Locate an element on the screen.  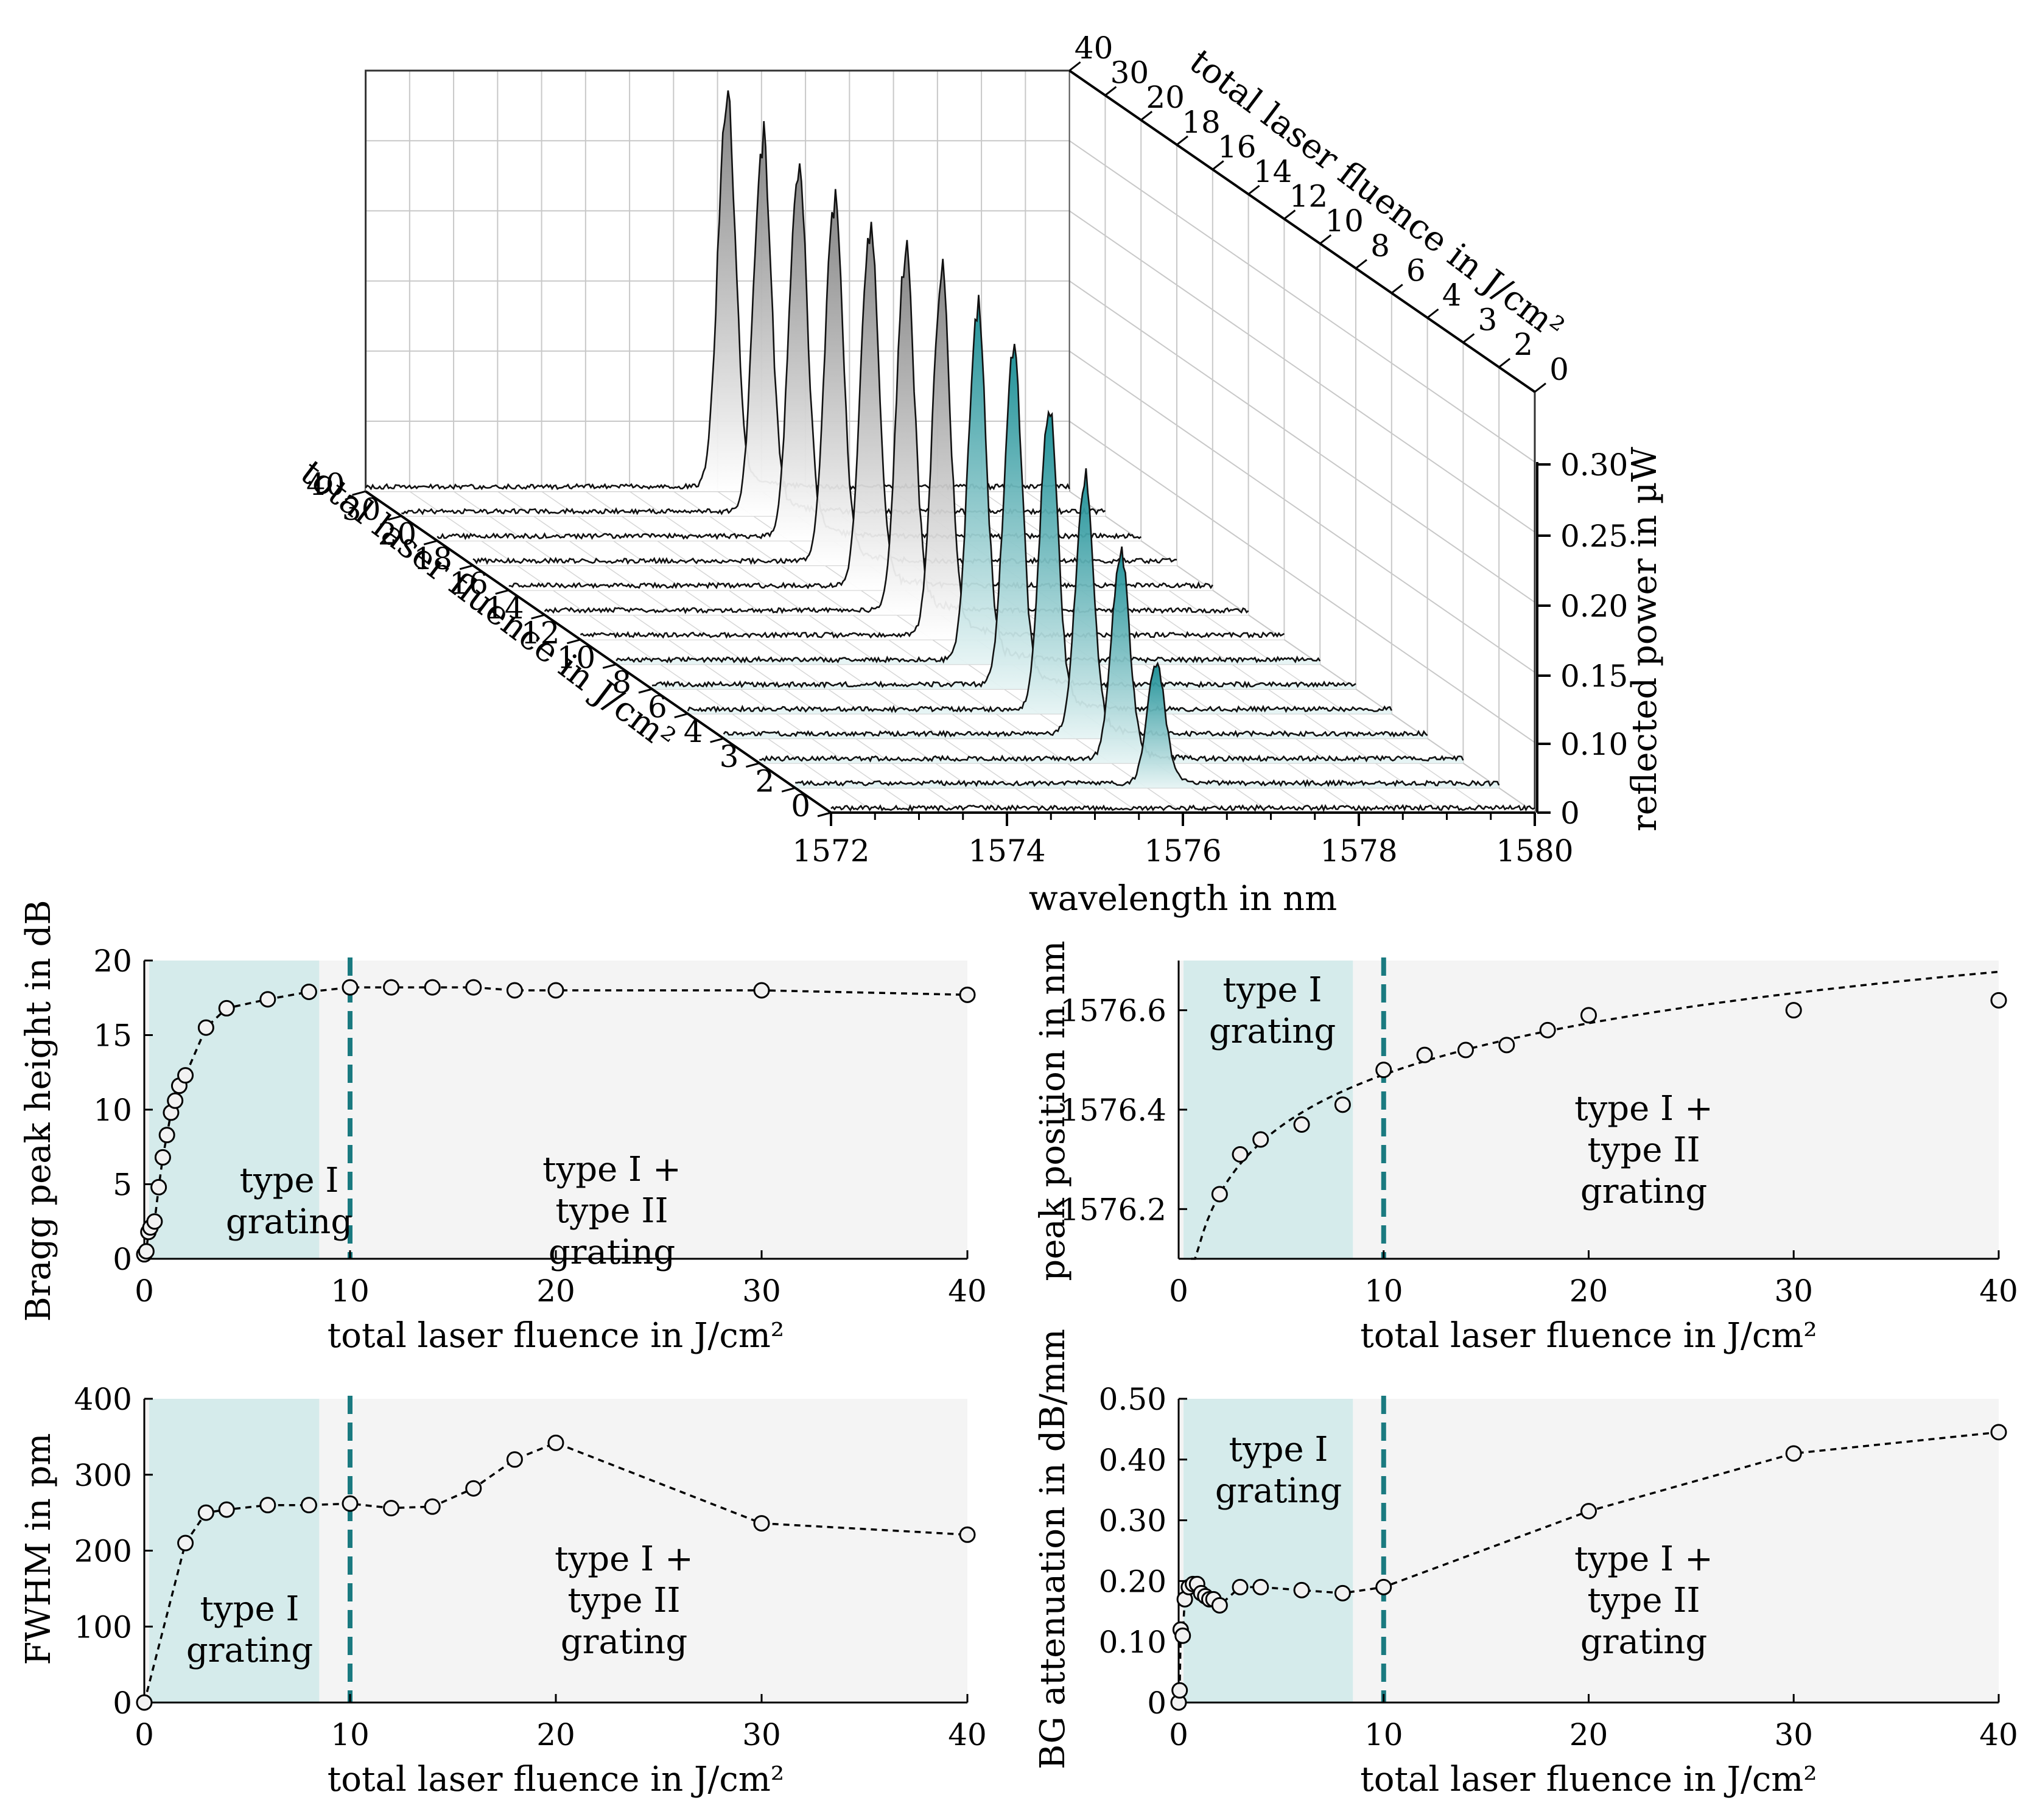
y-tick-label: 15 is located at coordinates (112, 1036).